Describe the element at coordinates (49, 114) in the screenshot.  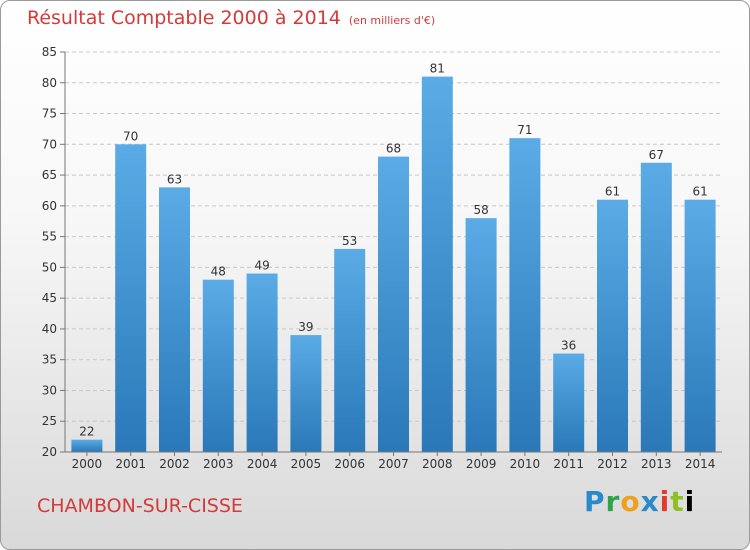
I see `y-tick-label: 75` at that location.